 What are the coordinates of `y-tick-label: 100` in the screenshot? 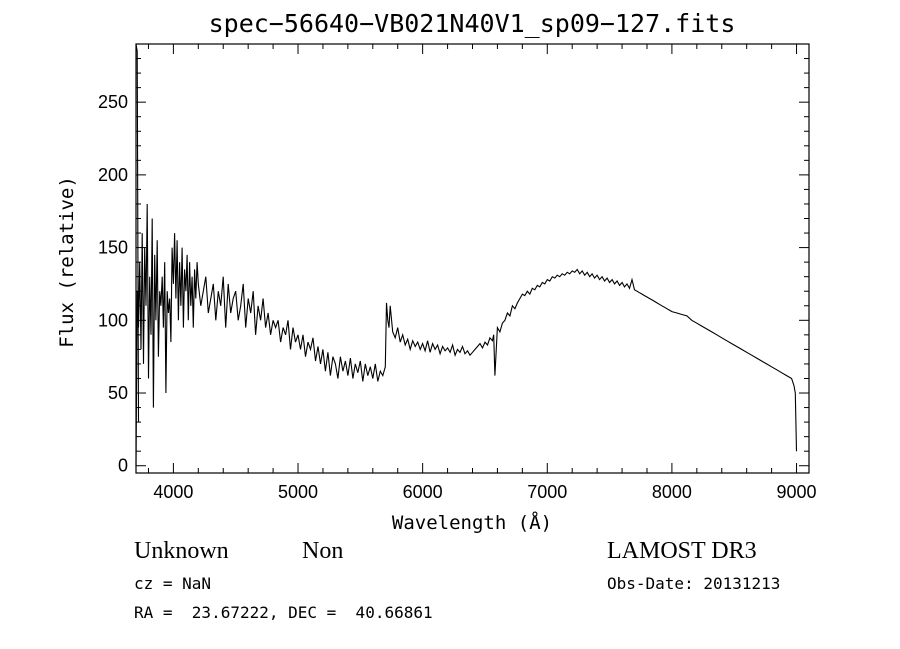 It's located at (113, 320).